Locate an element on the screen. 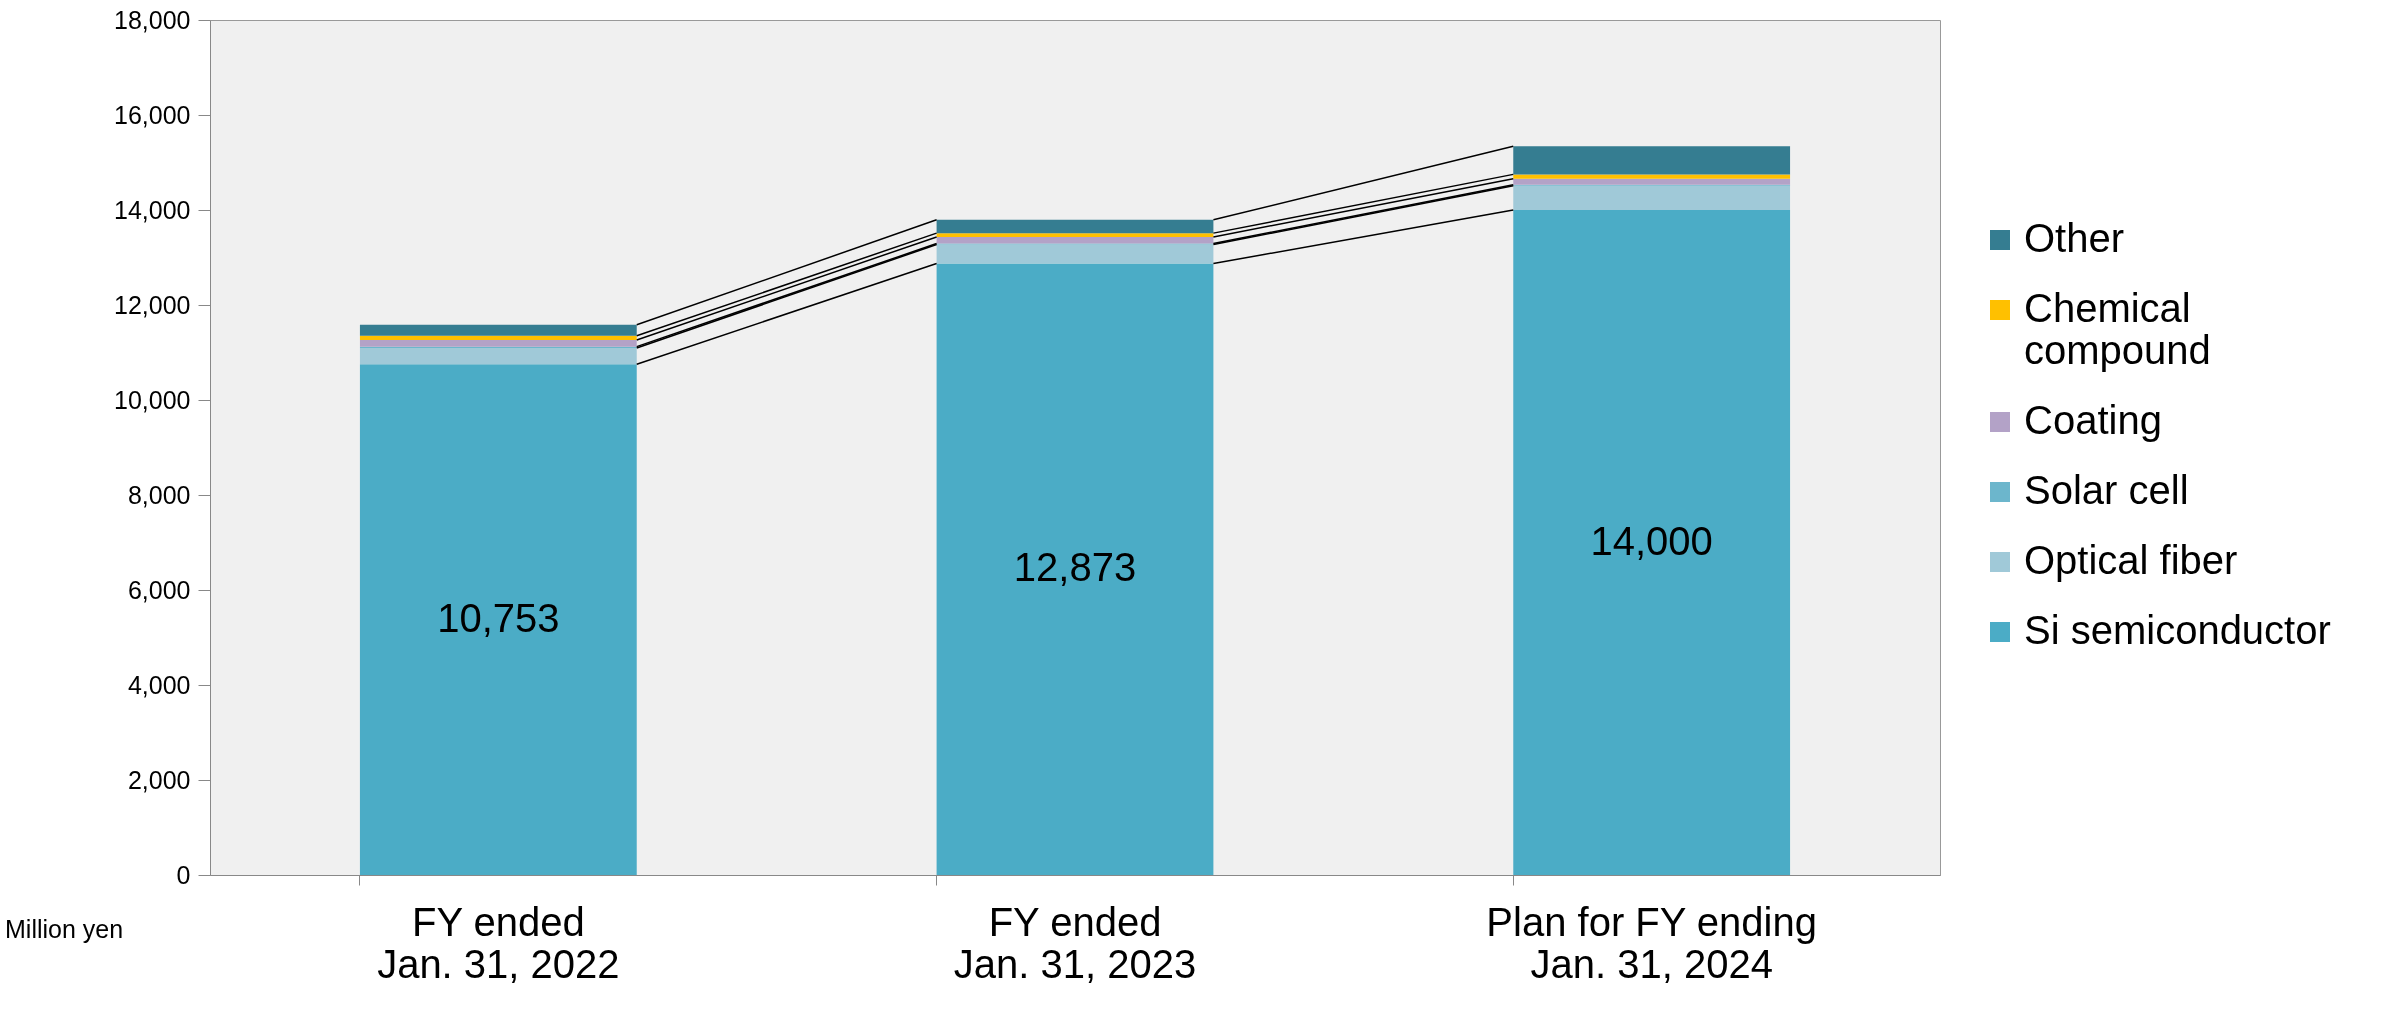 Image resolution: width=2395 pixels, height=1010 pixels. y-tick-label: 4,000 is located at coordinates (159, 684).